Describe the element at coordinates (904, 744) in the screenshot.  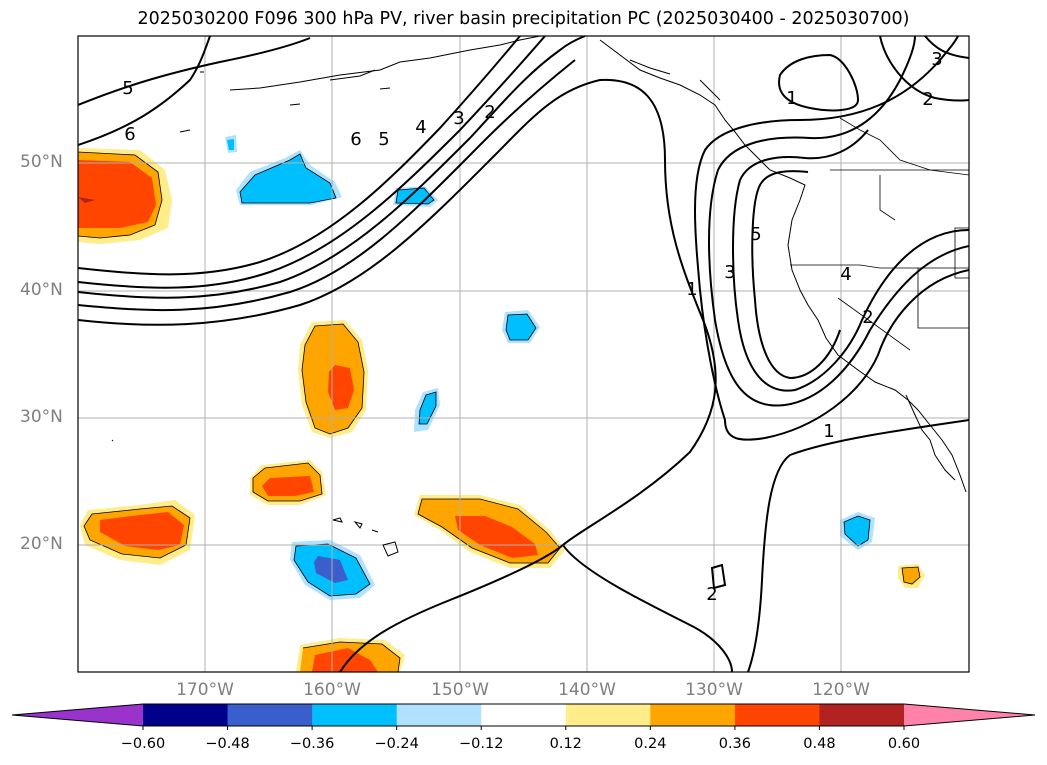
I see `colorbar-tick-label: 0.60` at that location.